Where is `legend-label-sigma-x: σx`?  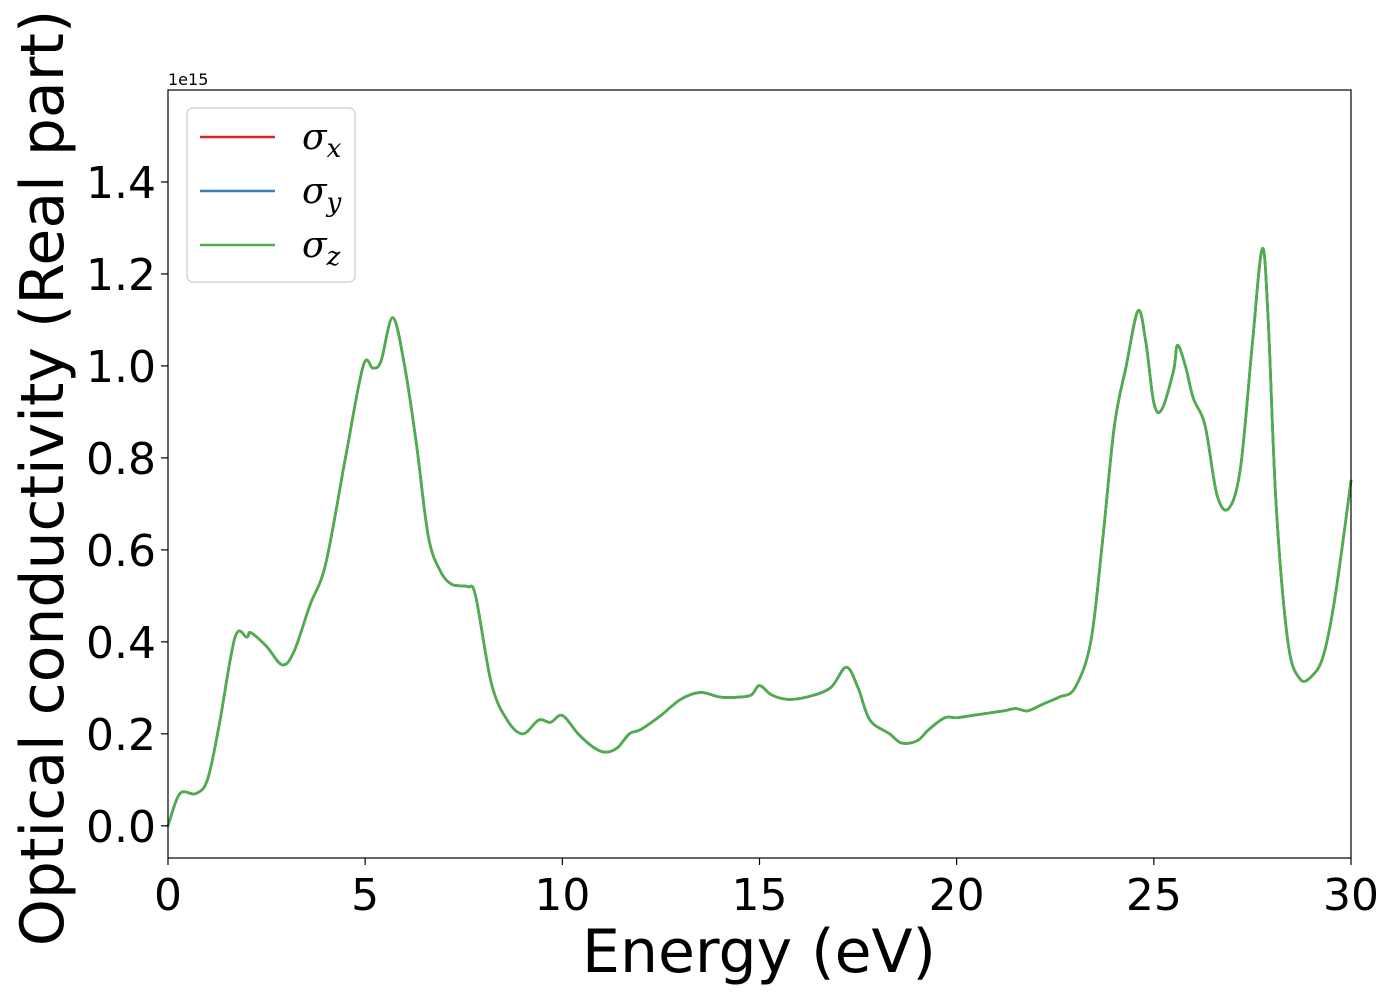 legend-label-sigma-x: σx is located at coordinates (322, 140).